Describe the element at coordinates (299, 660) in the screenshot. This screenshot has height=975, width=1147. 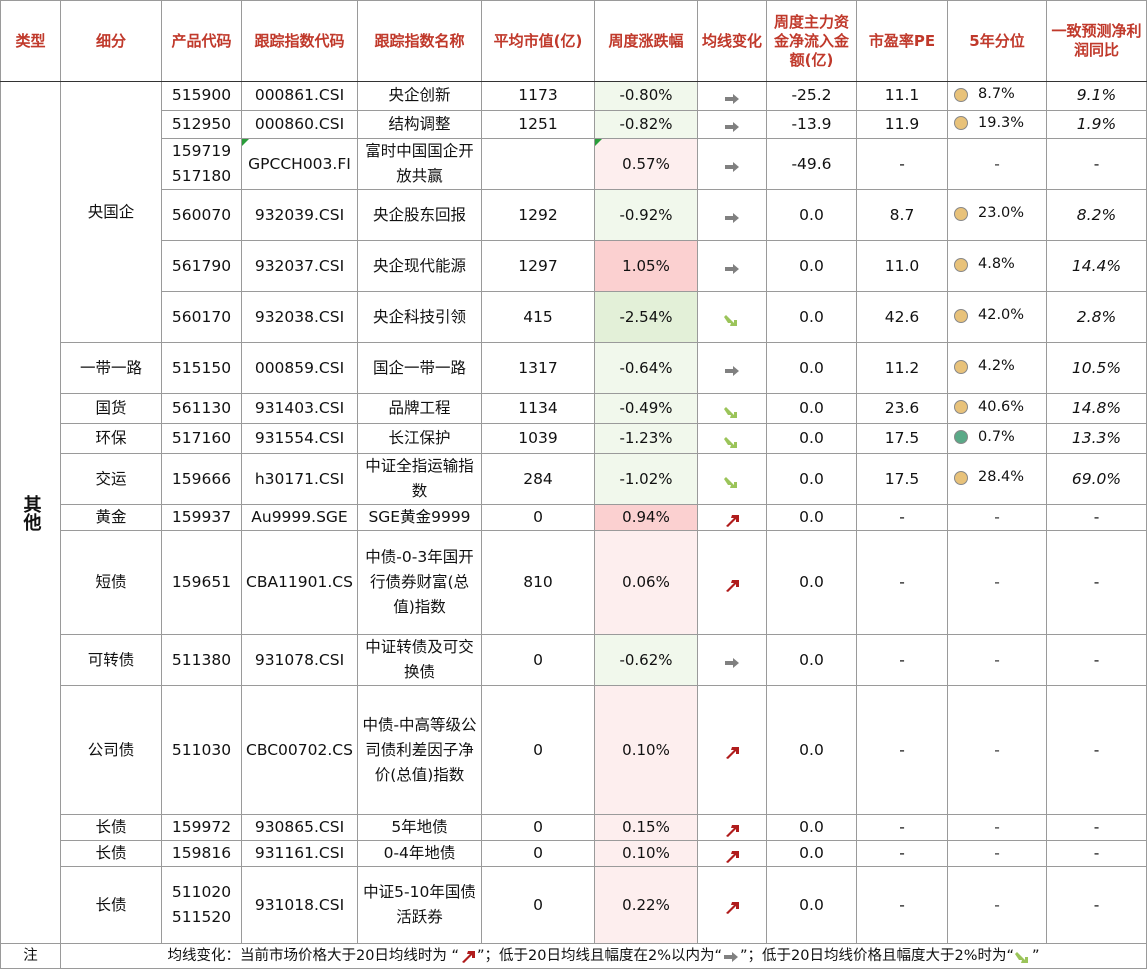
I see `index-code-cell: 931078.CSI` at that location.